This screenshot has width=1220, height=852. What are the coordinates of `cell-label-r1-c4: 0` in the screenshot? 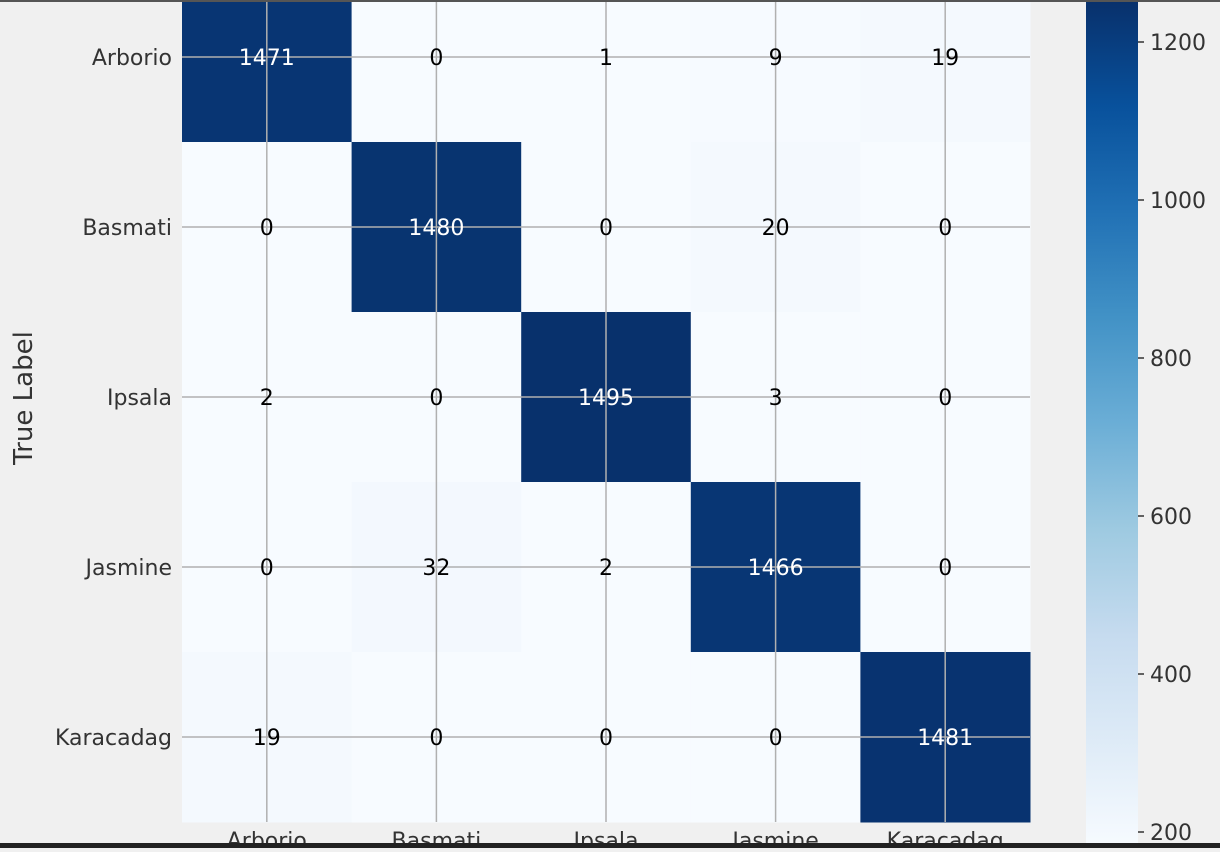 It's located at (945, 228).